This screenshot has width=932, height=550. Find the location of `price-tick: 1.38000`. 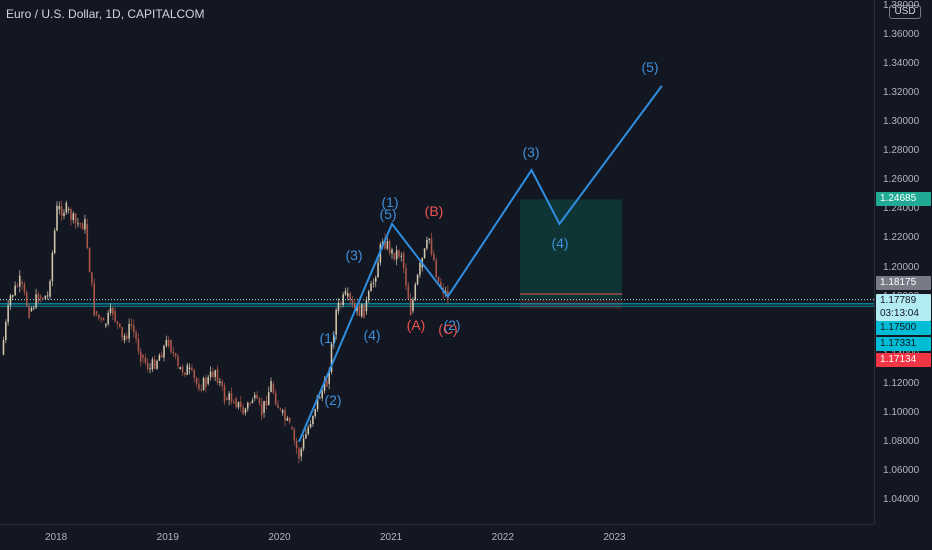

price-tick: 1.38000 is located at coordinates (901, 5).